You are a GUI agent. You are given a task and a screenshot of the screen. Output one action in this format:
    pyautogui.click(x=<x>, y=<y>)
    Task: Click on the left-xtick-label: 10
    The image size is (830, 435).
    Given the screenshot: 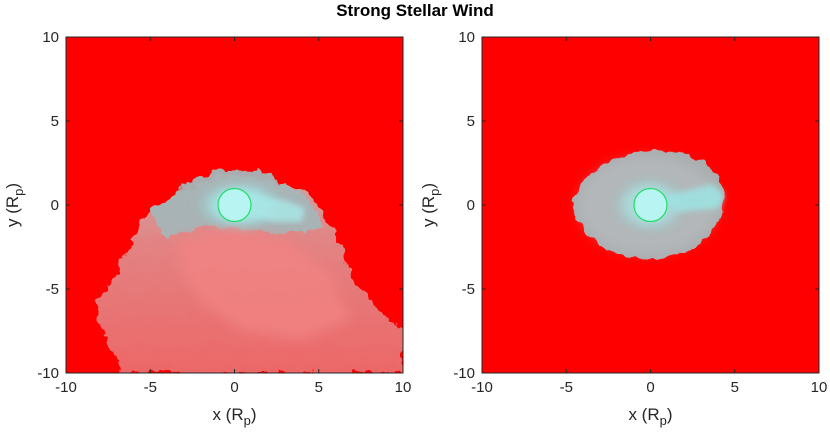 What is the action you would take?
    pyautogui.click(x=403, y=387)
    